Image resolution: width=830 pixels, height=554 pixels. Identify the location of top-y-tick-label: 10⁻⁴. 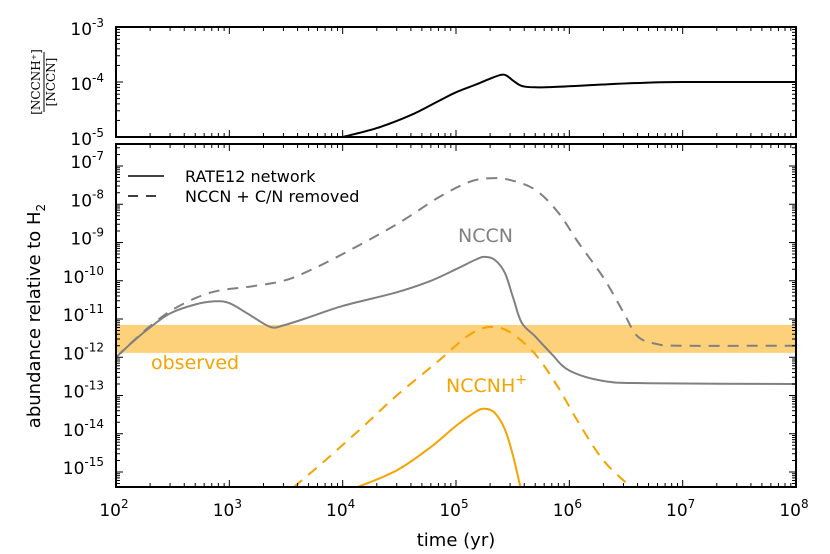
(87, 83).